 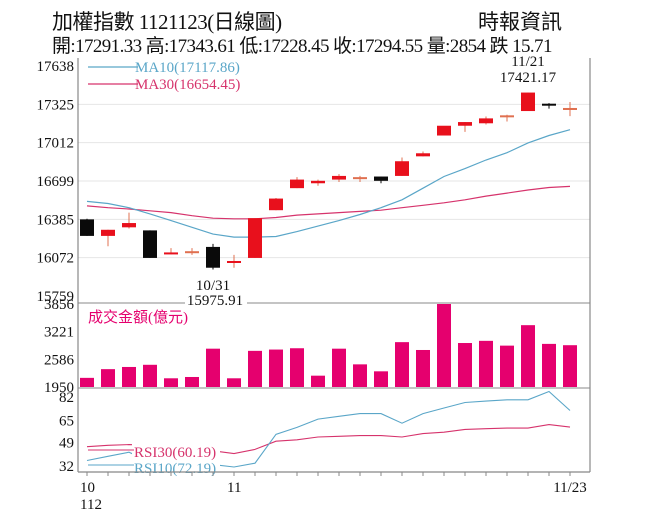 I want to click on rsi-legend-bg, so click(x=176, y=458).